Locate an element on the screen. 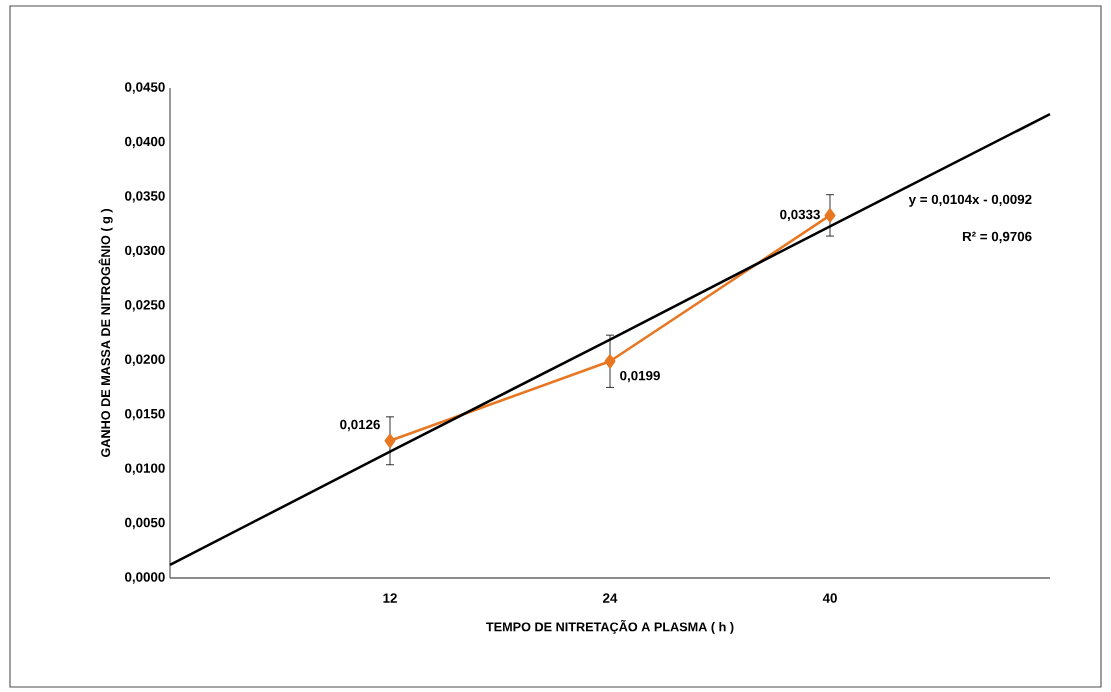  y-tick-label: 0,0000 is located at coordinates (145, 578).